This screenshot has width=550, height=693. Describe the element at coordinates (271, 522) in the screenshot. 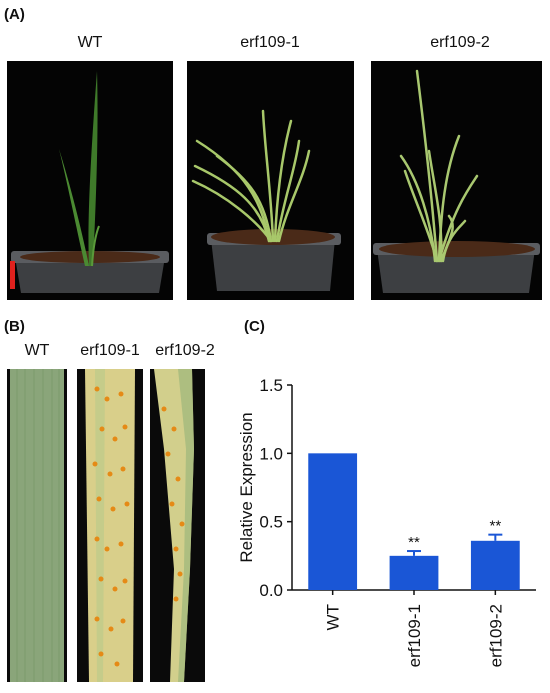

I see `y-tick-label: 0.5` at that location.